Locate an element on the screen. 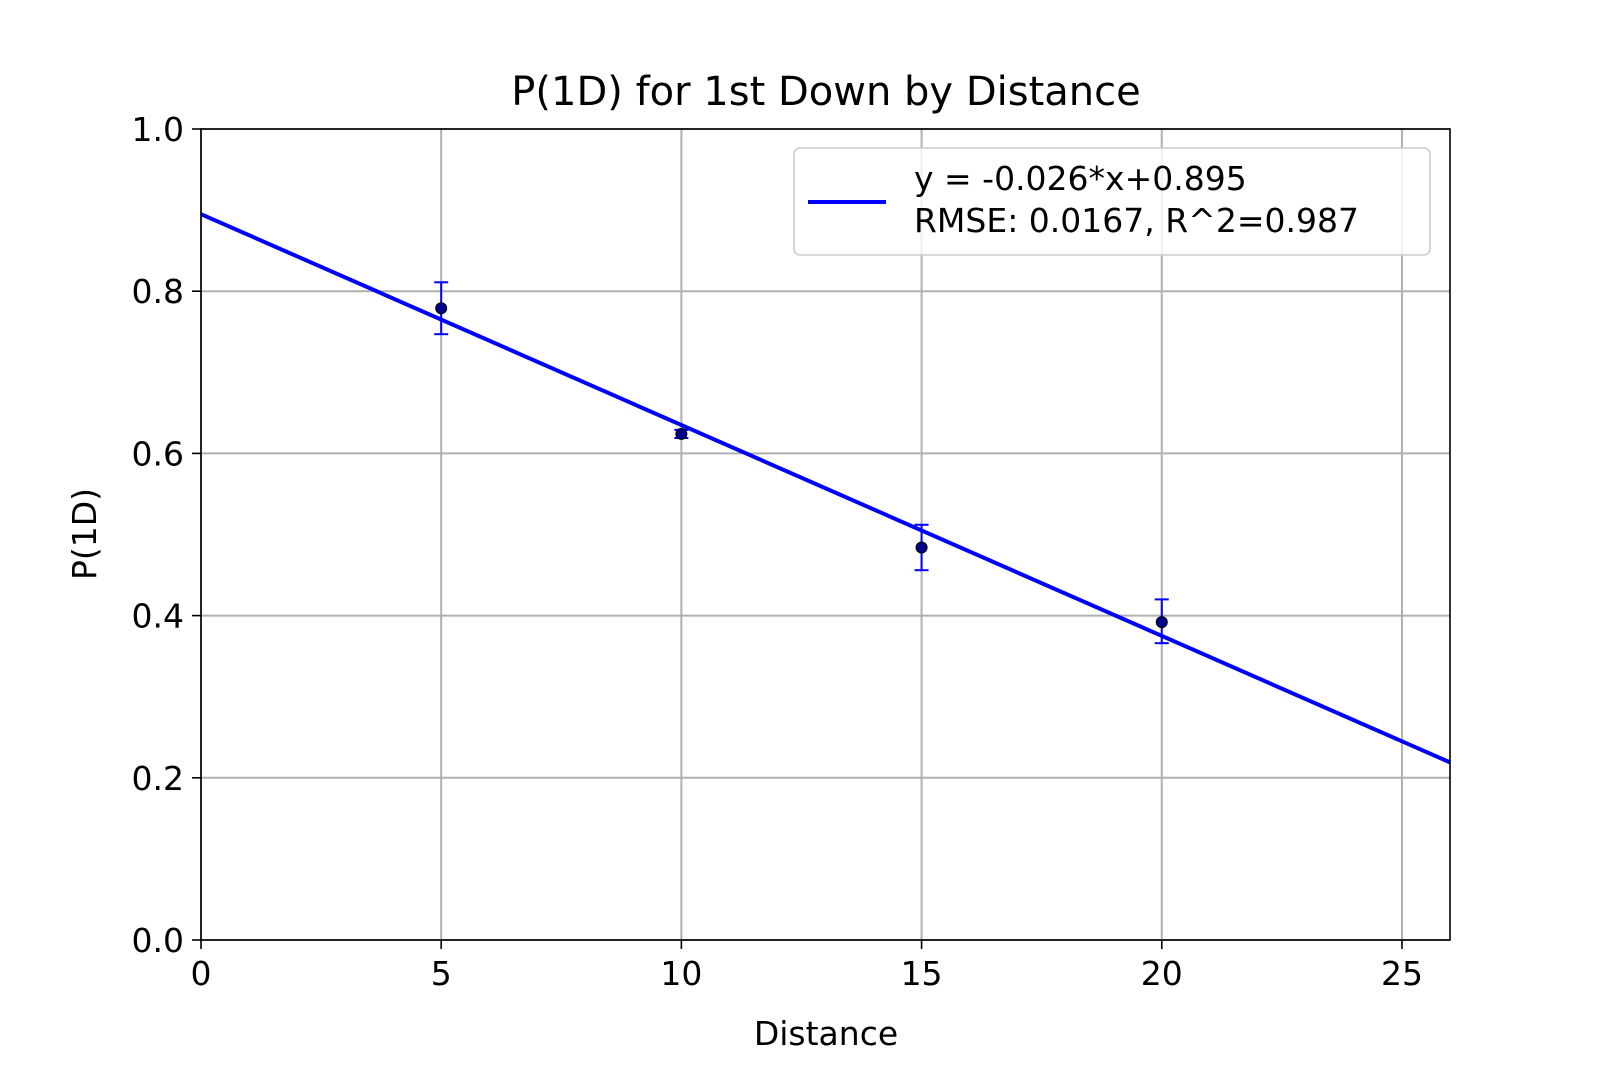 This screenshot has height=1067, width=1600. y-tick-label: 0.8 is located at coordinates (158, 291).